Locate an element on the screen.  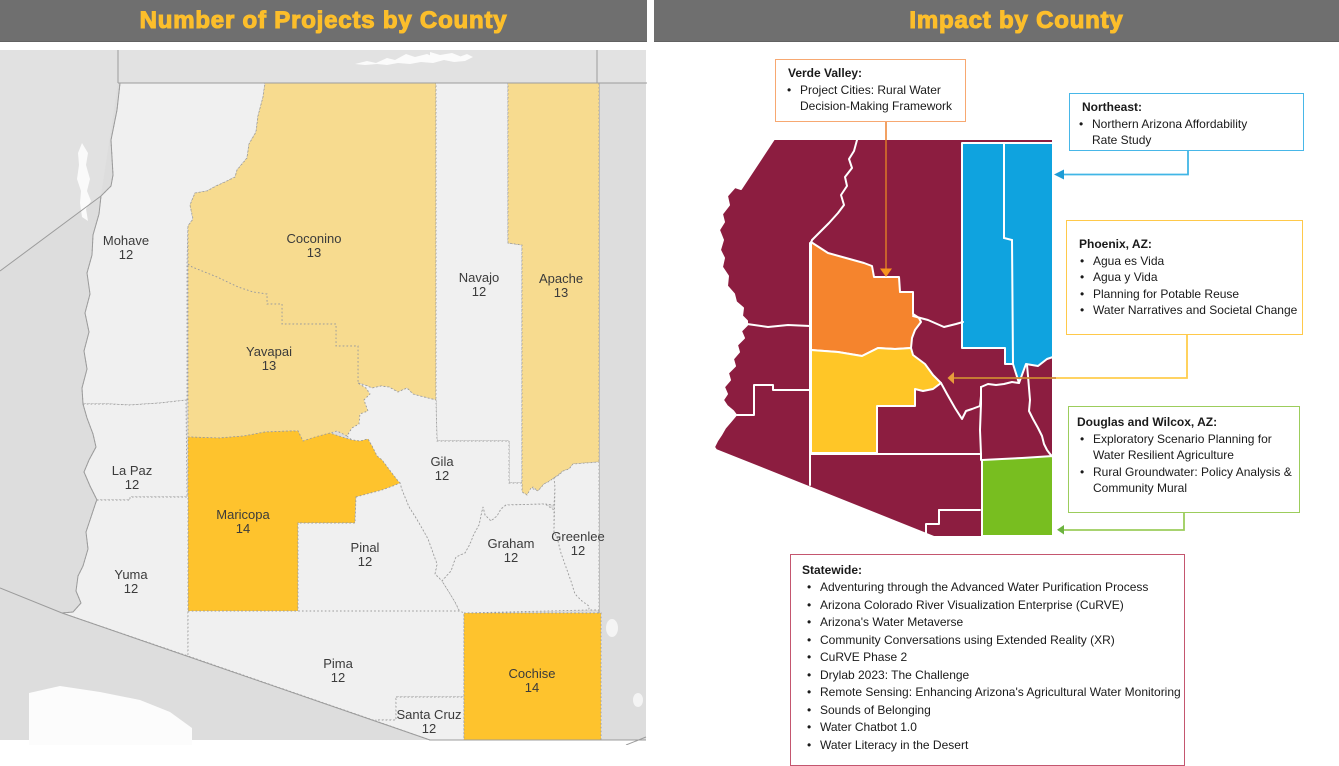
svg-text: Cochise is located at coordinates (532, 673).